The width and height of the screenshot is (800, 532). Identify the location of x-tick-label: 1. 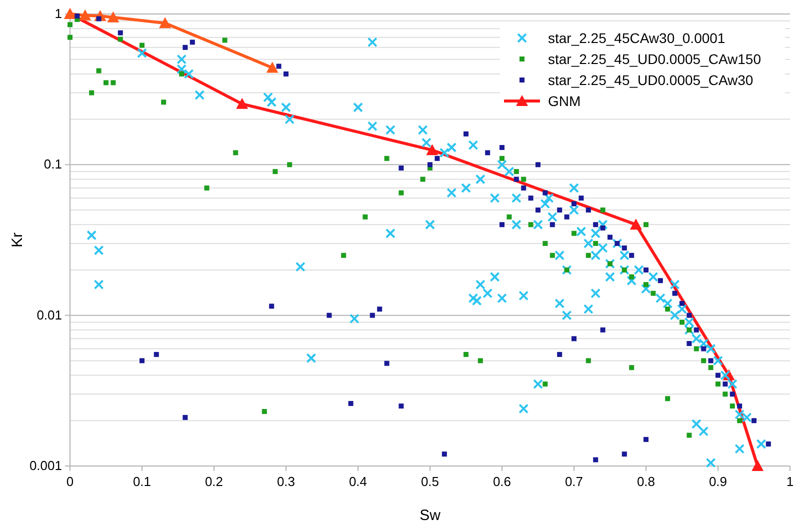
(790, 481).